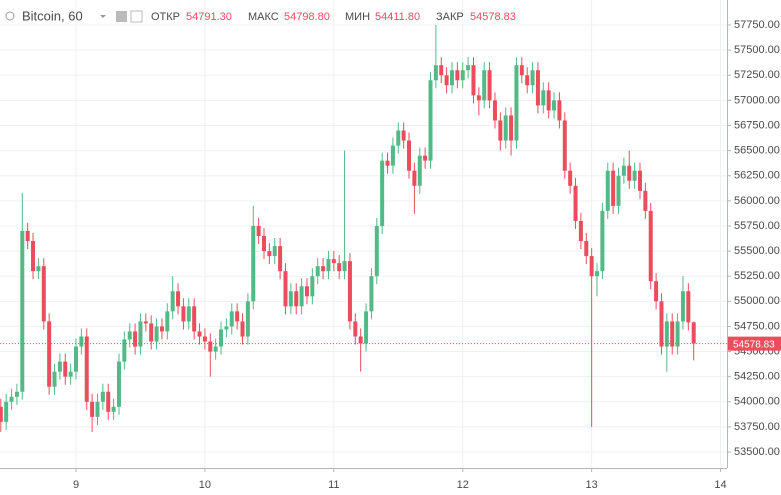 This screenshot has height=495, width=781. Describe the element at coordinates (165, 17) in the screenshot. I see `open-label: ОТКР` at that location.